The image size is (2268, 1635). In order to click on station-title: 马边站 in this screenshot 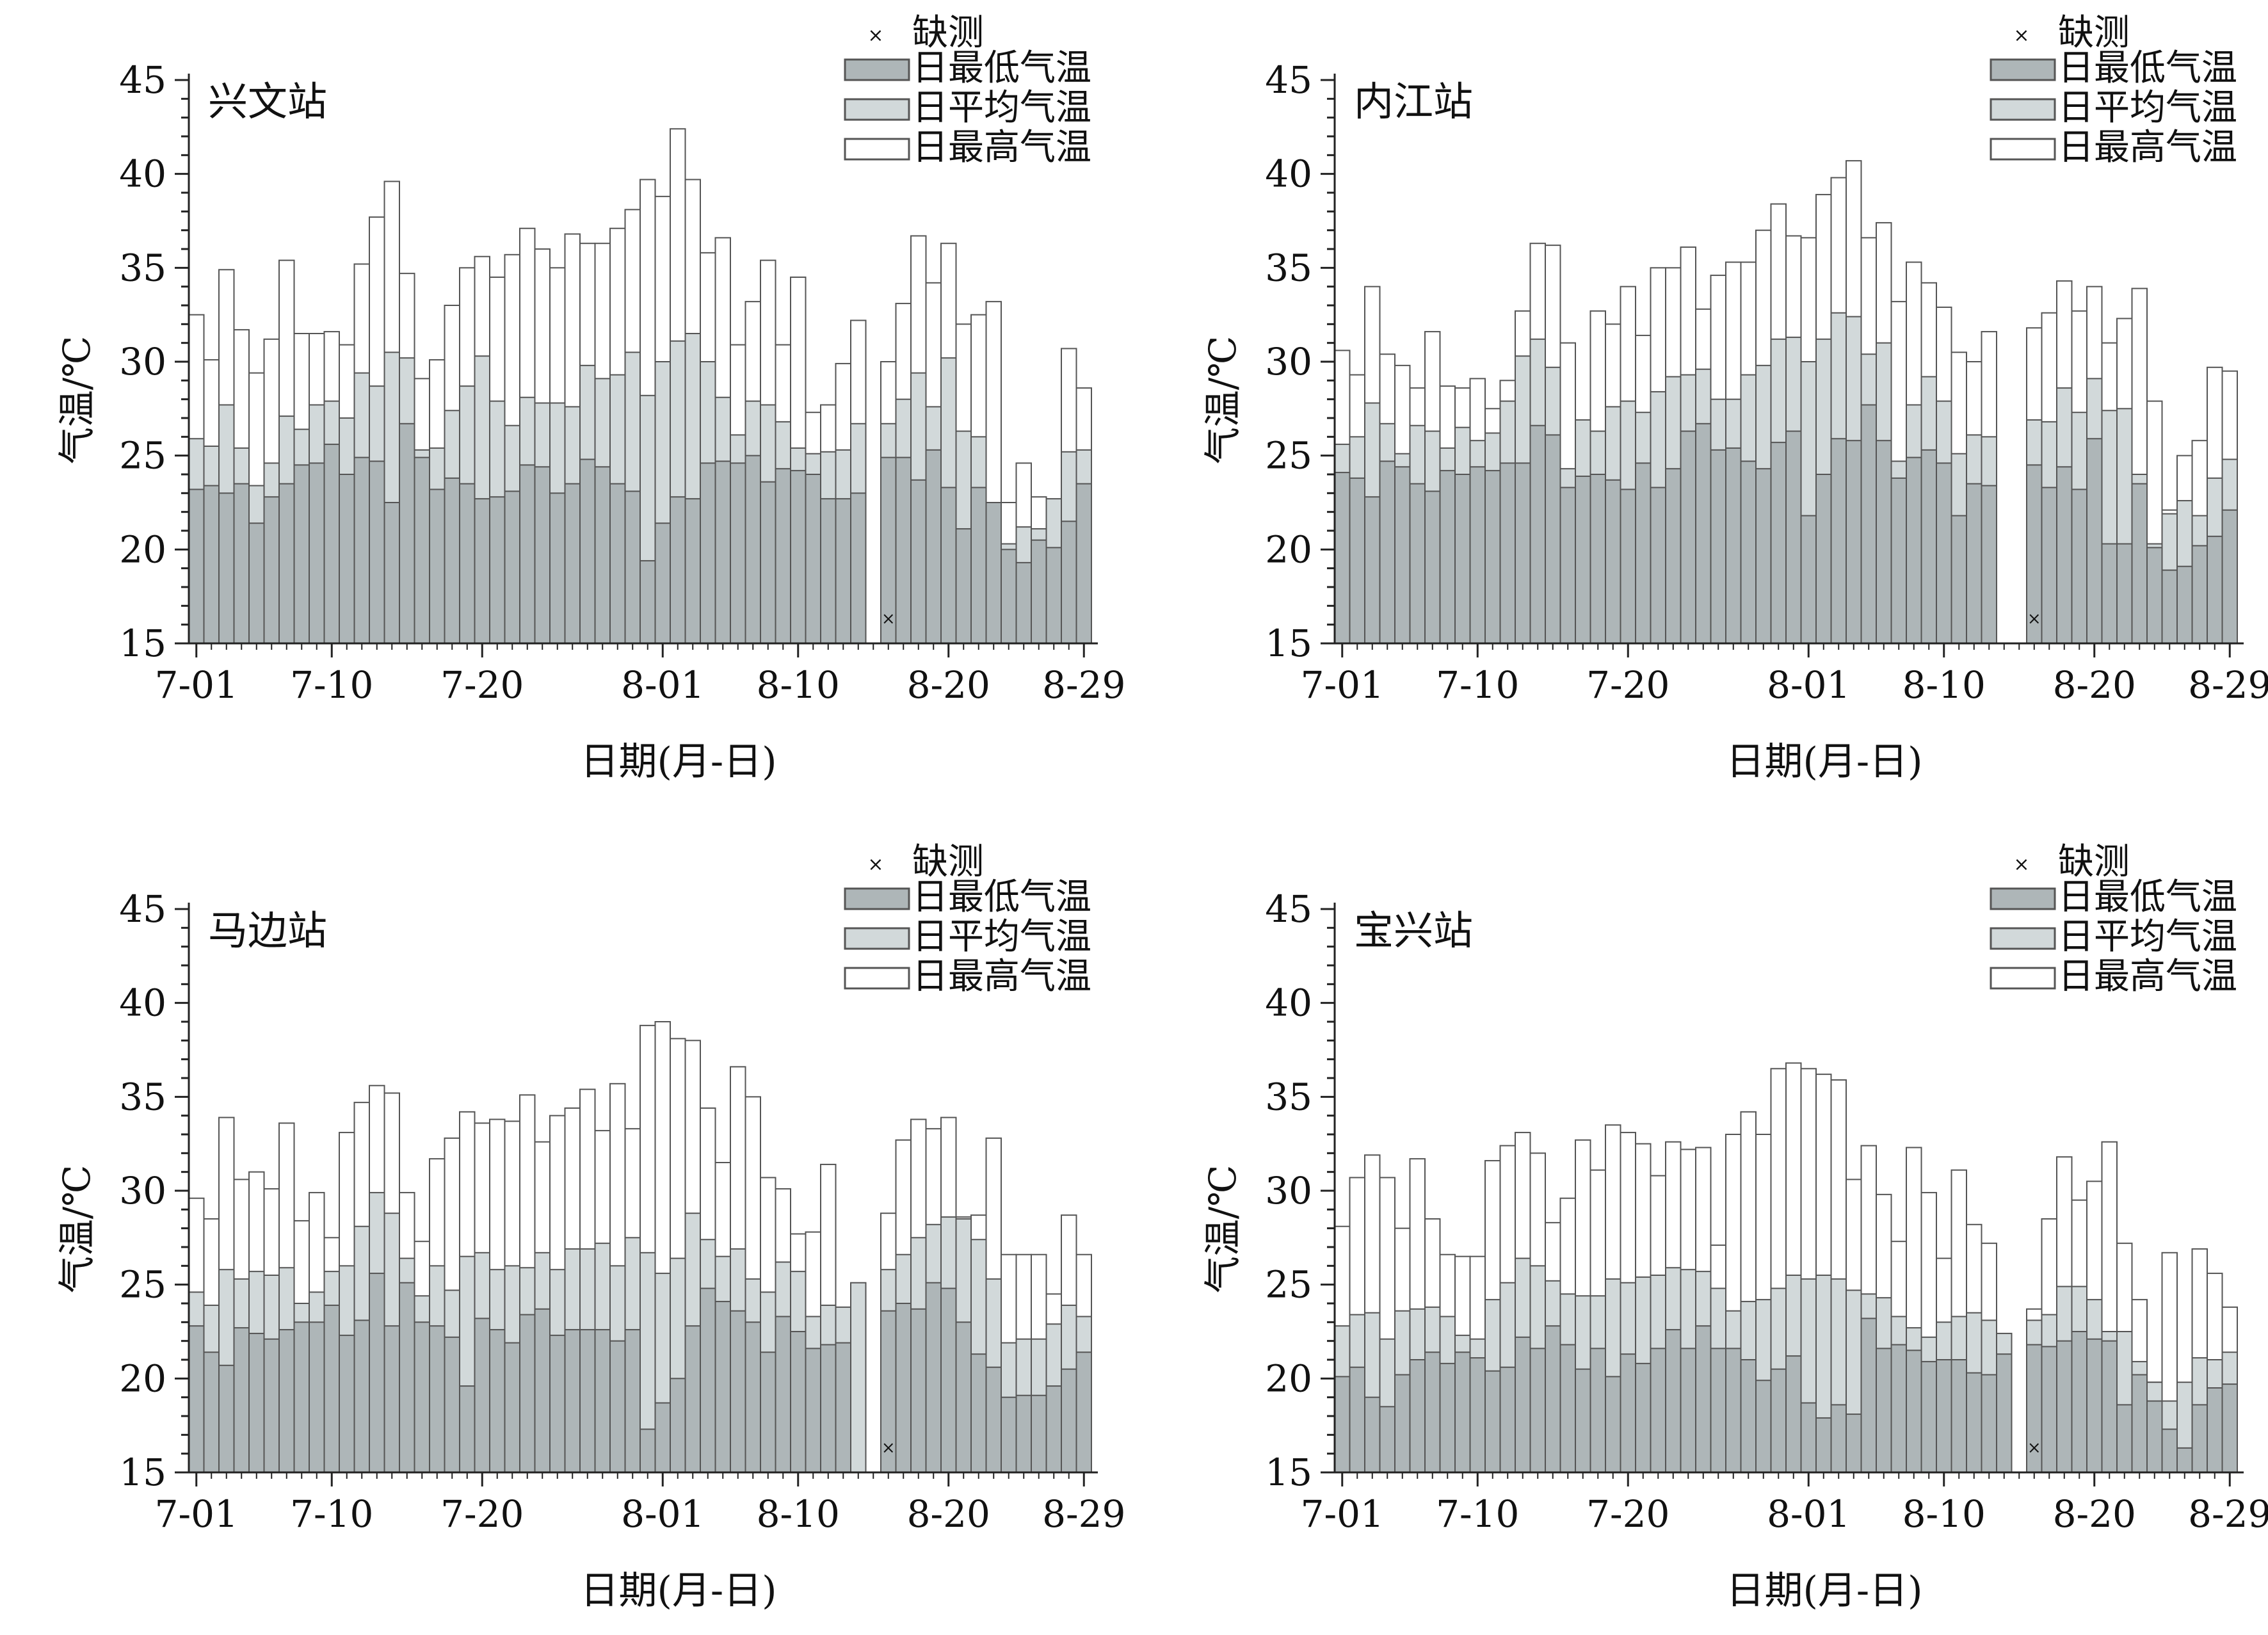, I will do `click(267, 931)`.